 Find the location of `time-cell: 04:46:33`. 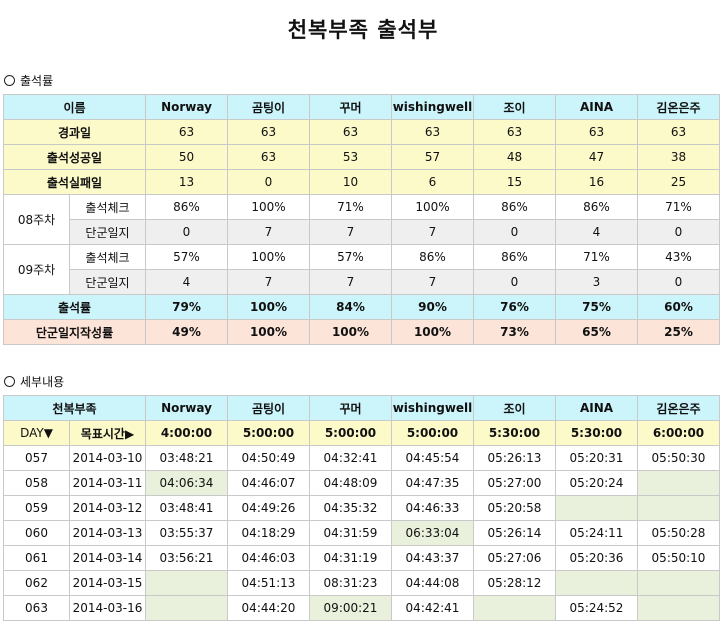

time-cell: 04:46:33 is located at coordinates (432, 508).